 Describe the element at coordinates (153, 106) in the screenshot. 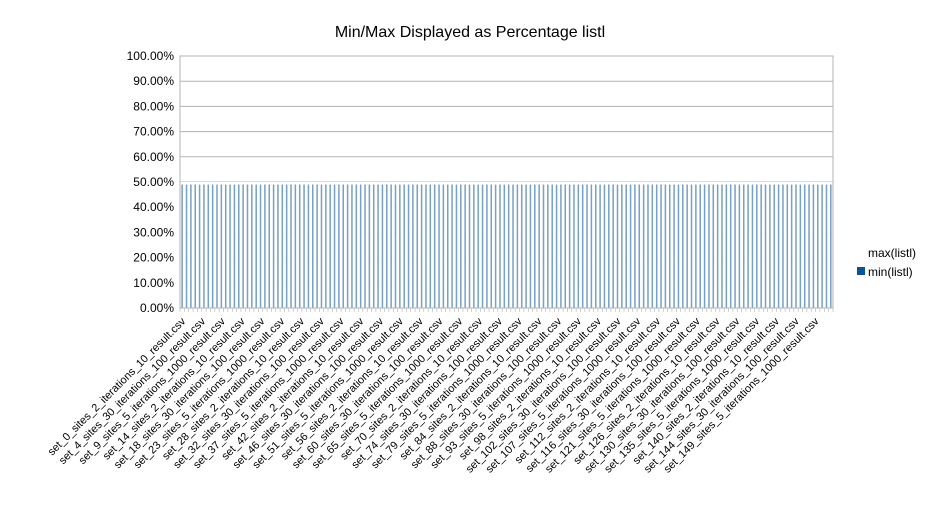

I see `y-tick-label: 80.00%` at that location.